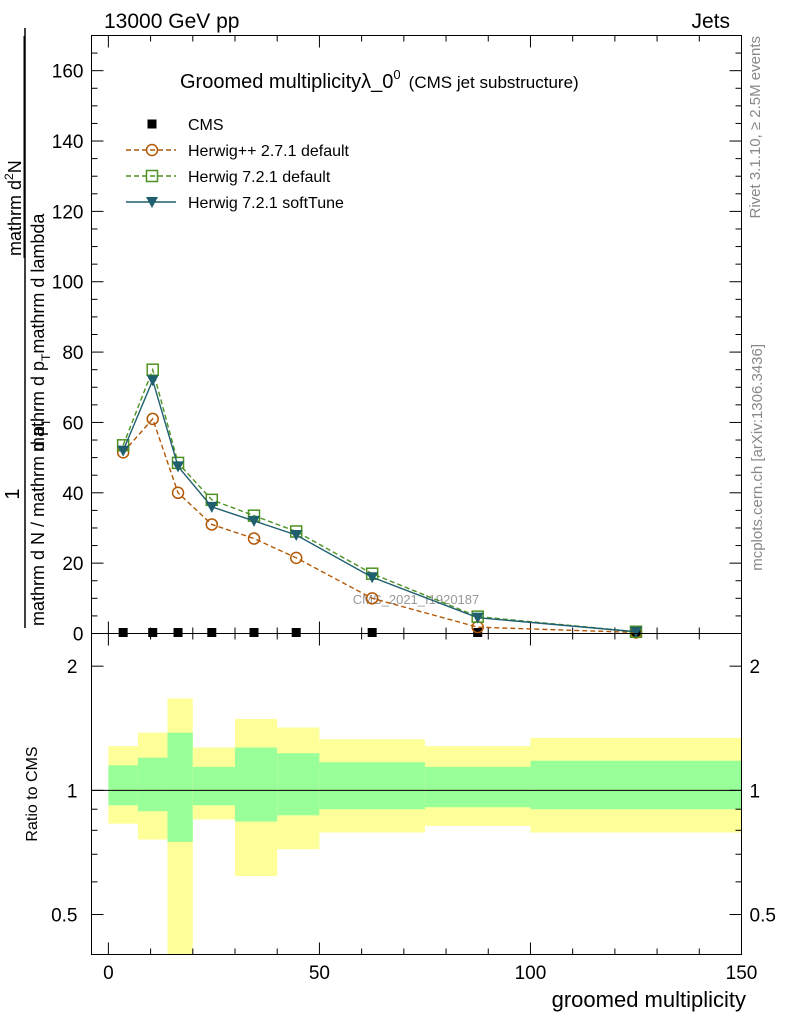  Describe the element at coordinates (72, 494) in the screenshot. I see `y-tick-label: 40` at that location.